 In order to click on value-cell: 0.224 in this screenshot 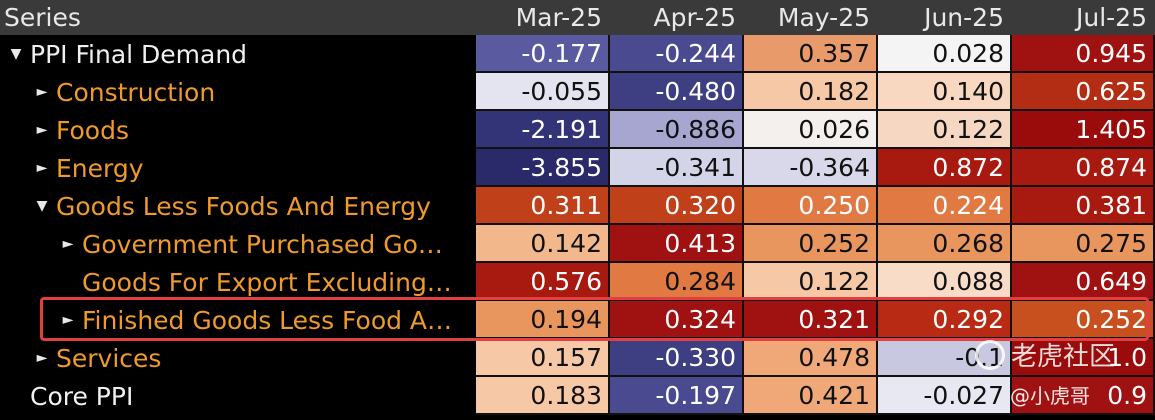, I will do `click(945, 206)`.